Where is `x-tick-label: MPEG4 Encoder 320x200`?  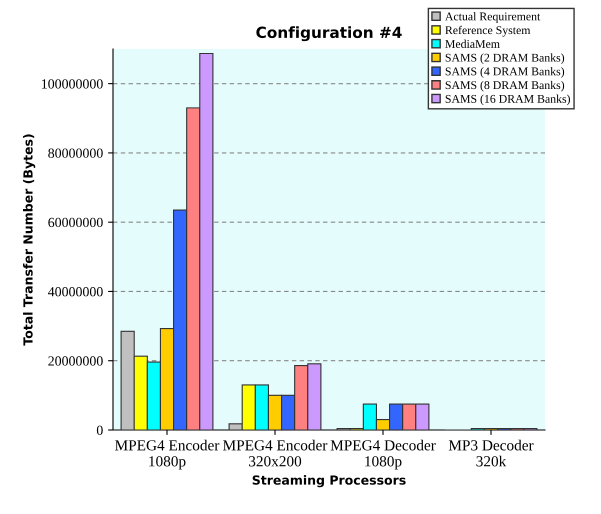
x-tick-label: MPEG4 Encoder 320x200 is located at coordinates (275, 453).